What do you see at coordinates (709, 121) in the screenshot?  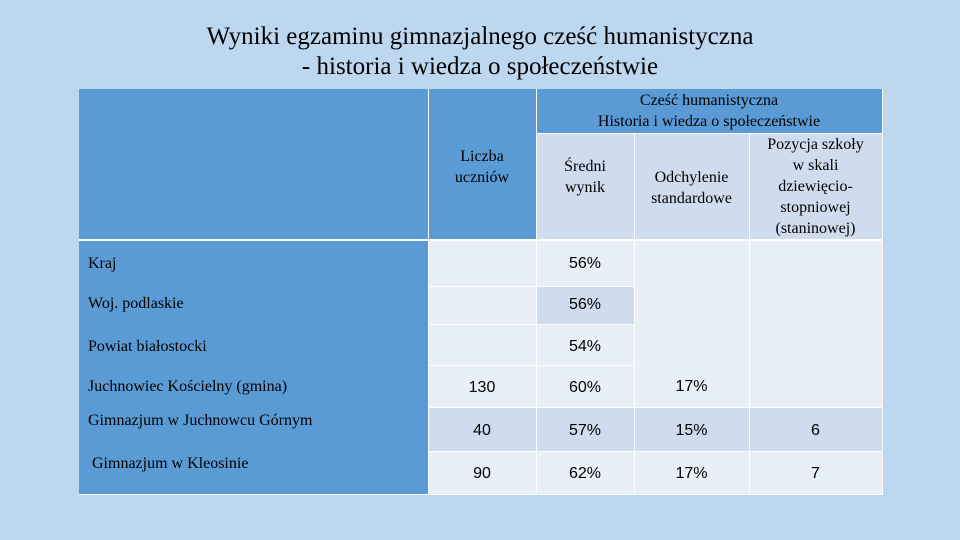 I see `group-header-line-2: Historia i wiedza o społeczeństwie` at bounding box center [709, 121].